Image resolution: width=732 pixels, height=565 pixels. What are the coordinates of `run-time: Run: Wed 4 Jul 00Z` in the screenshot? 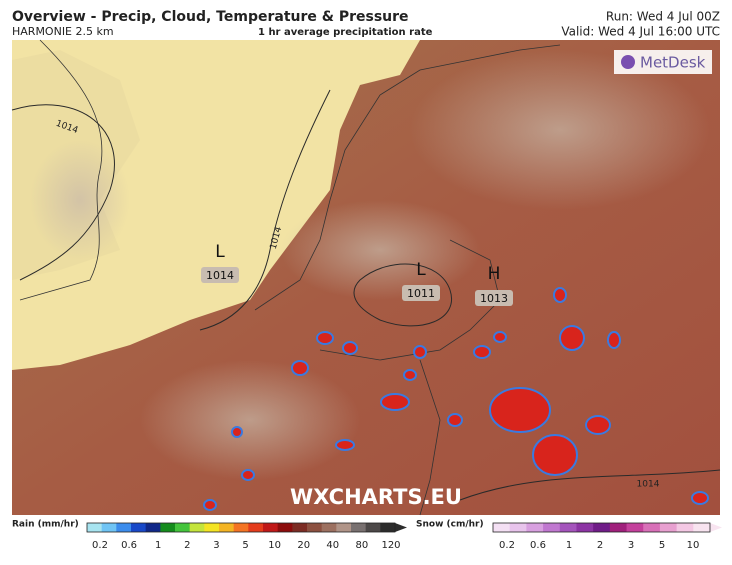 It's located at (663, 17).